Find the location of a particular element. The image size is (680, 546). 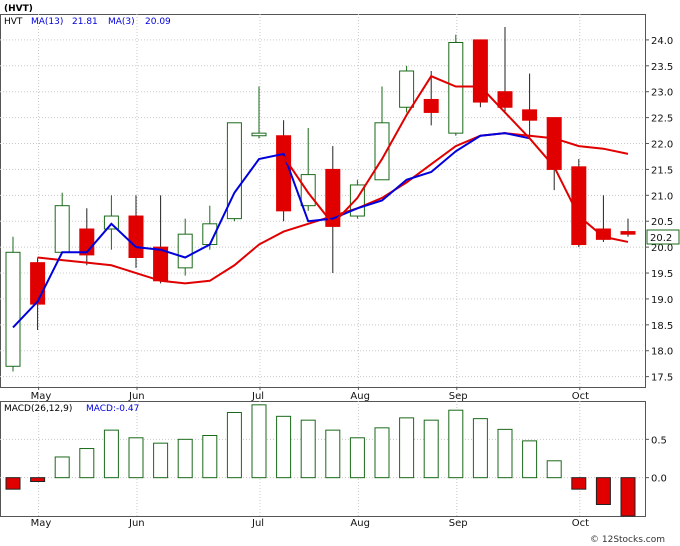

ma3-legend: MA(3) is located at coordinates (121, 22).